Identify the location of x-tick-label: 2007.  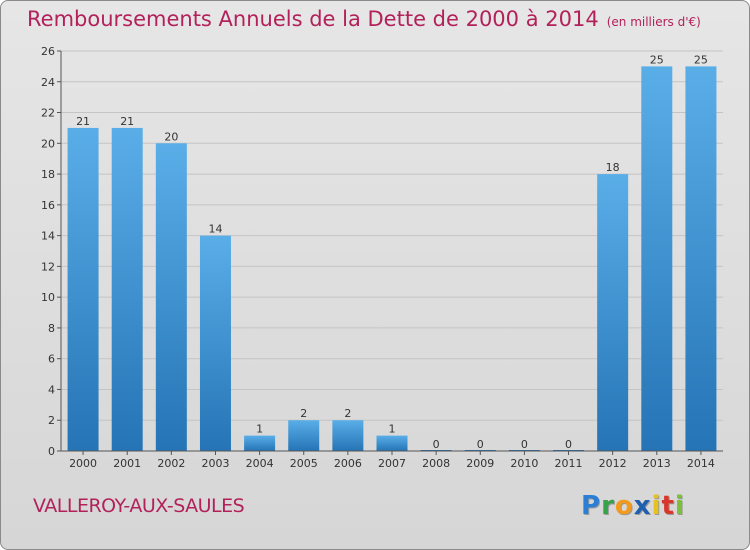
(392, 463).